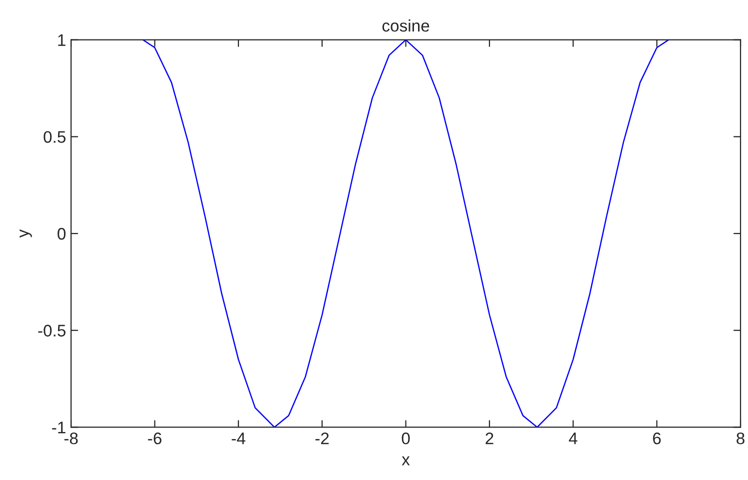  Describe the element at coordinates (406, 25) in the screenshot. I see `chart-title: cosine` at that location.